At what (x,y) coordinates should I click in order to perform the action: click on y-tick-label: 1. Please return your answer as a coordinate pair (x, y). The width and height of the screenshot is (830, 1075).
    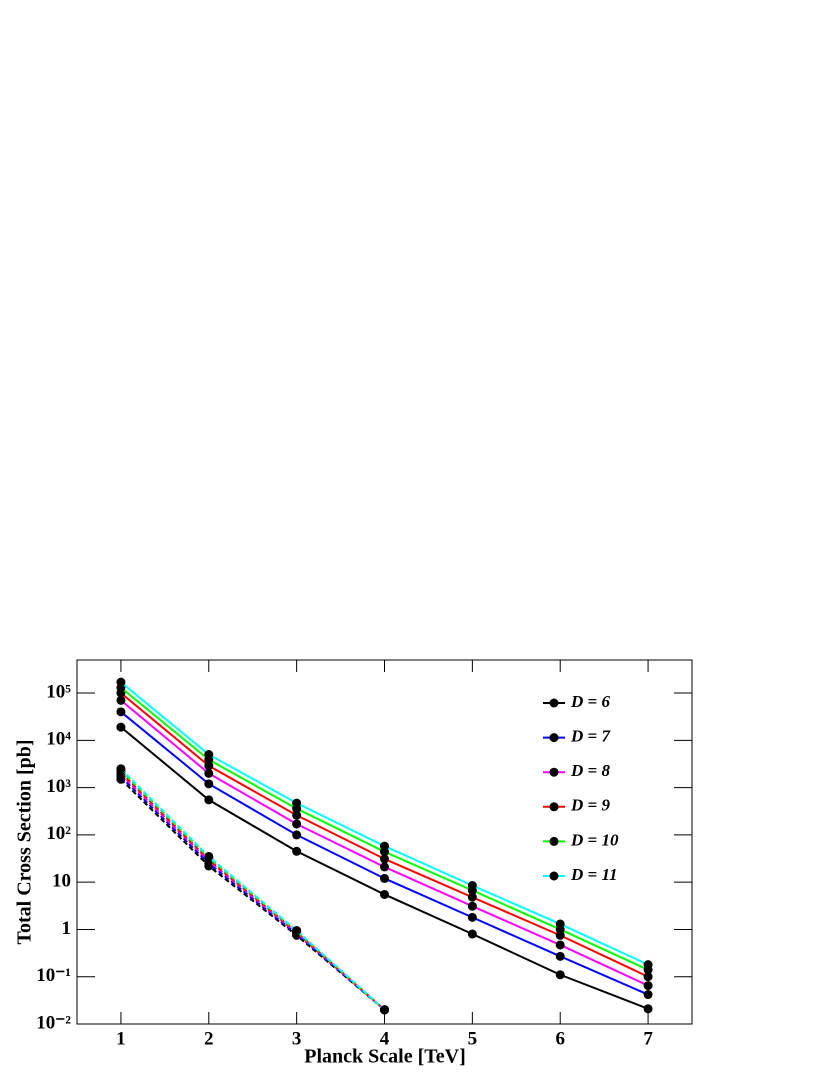
    Looking at the image, I should click on (67, 928).